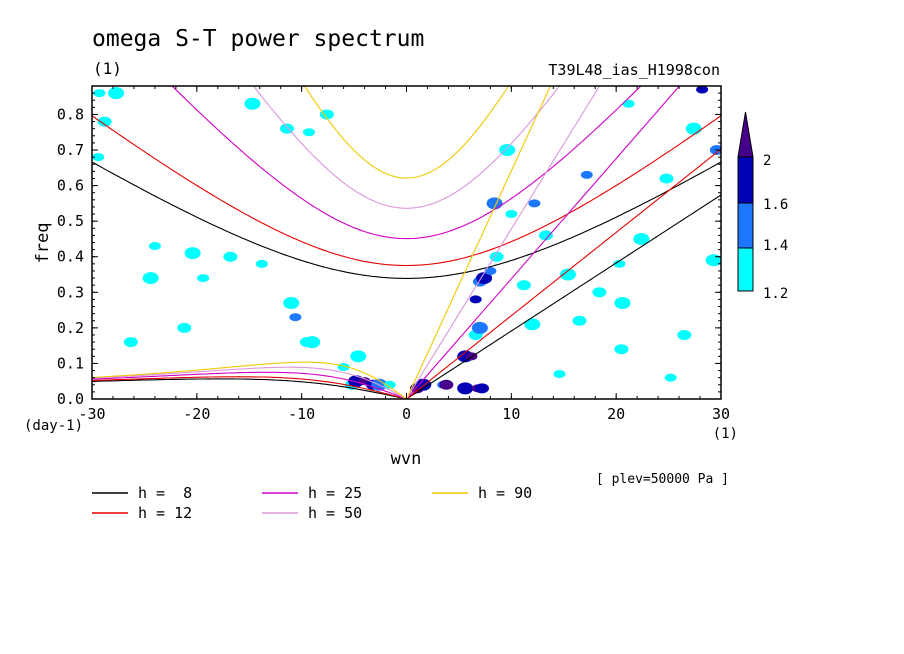 The width and height of the screenshot is (904, 654). What do you see at coordinates (406, 459) in the screenshot?
I see `x-axis-label: wvn` at bounding box center [406, 459].